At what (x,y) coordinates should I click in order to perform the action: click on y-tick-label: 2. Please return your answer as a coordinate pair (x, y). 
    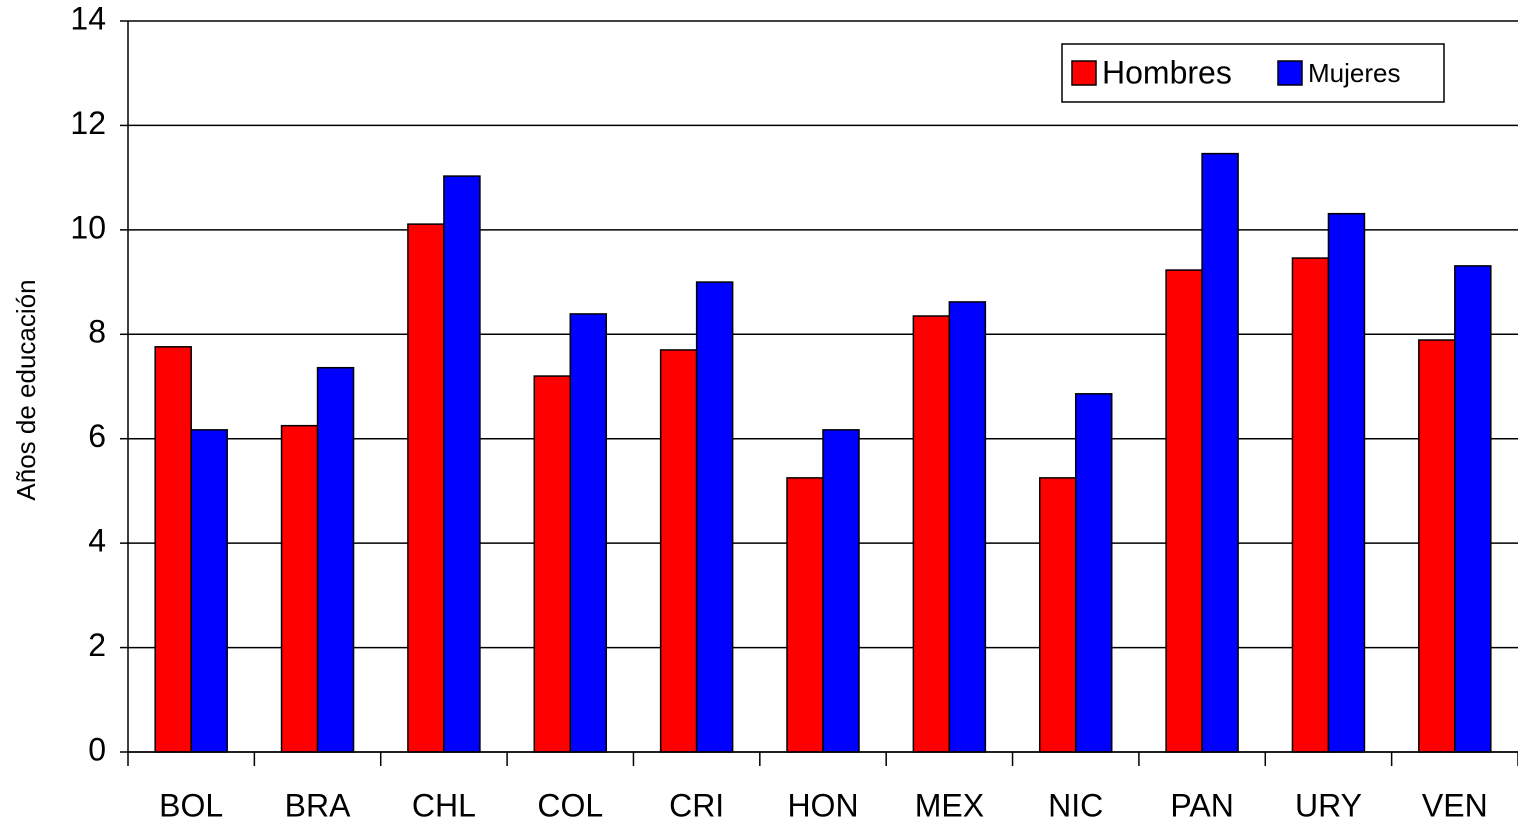
    Looking at the image, I should click on (97, 645).